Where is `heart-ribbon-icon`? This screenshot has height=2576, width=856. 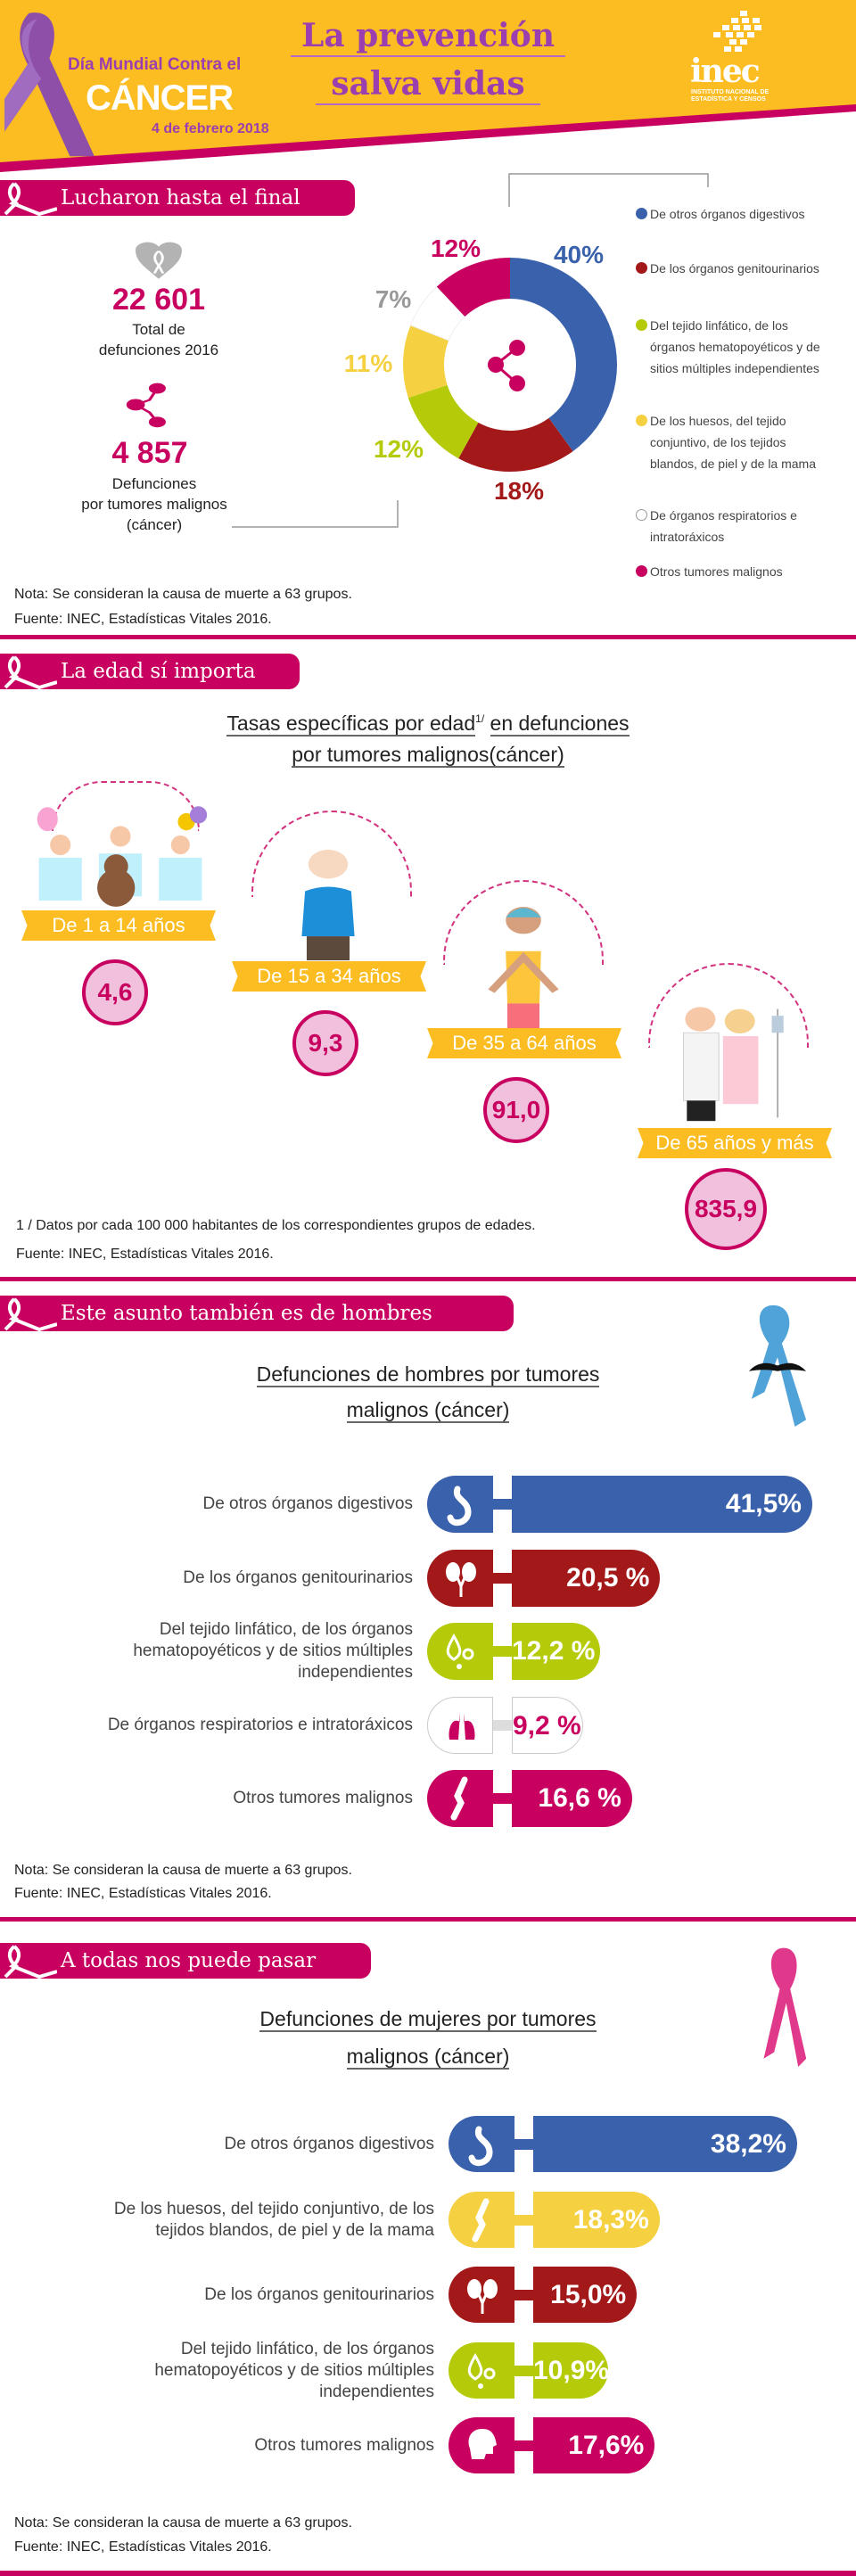
heart-ribbon-icon is located at coordinates (159, 260).